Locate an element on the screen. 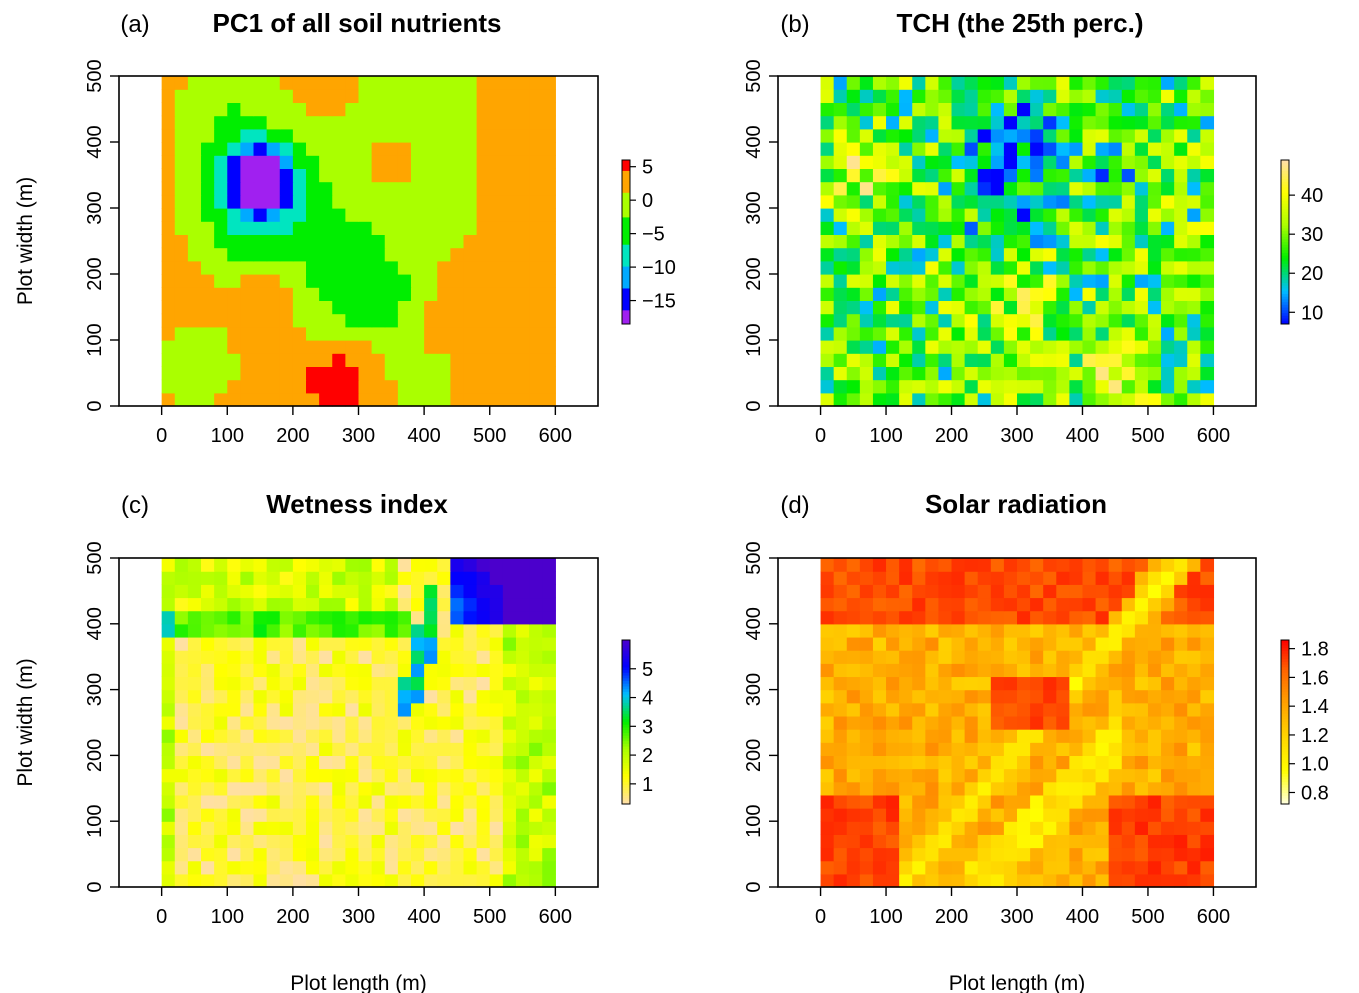  x-tick-label: 600 is located at coordinates (555, 917).